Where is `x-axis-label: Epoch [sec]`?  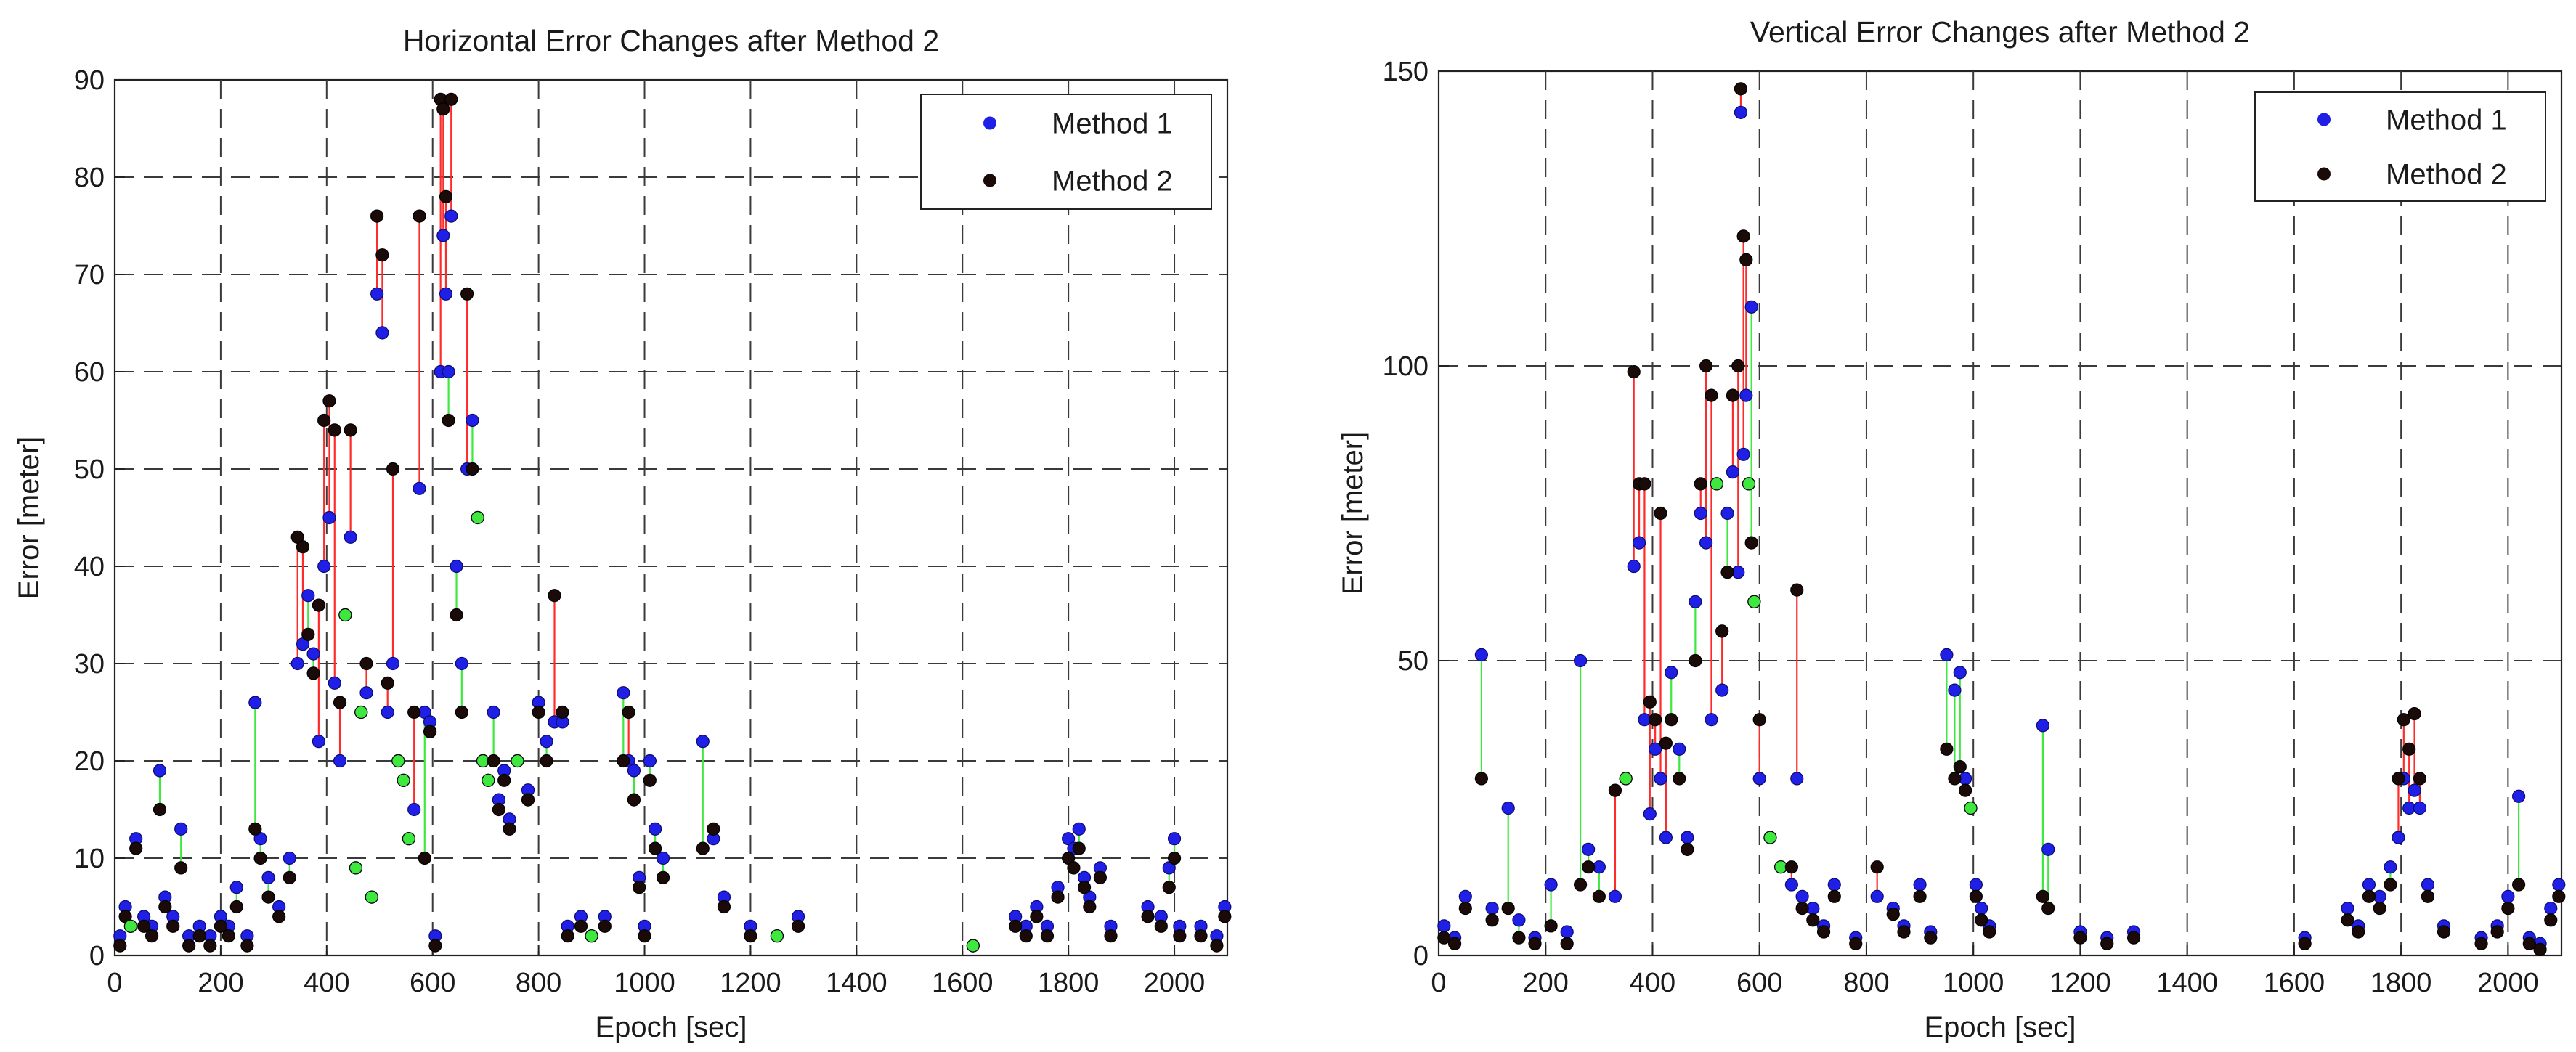 x-axis-label: Epoch [sec] is located at coordinates (671, 1027).